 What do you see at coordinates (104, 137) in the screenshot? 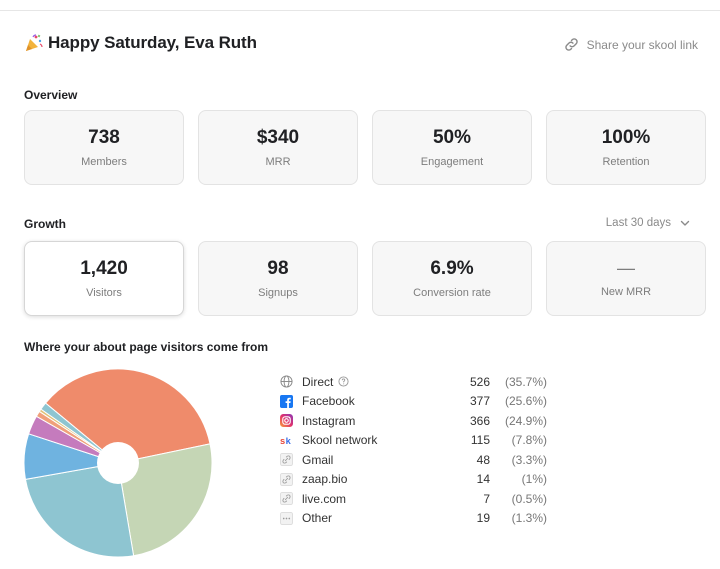
I see `stat-value: 738` at bounding box center [104, 137].